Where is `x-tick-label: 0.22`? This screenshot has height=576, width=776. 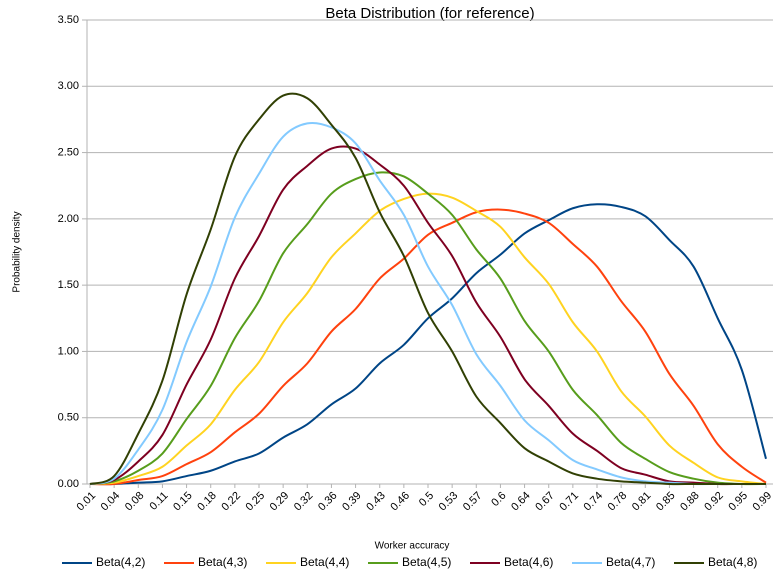
x-tick-label: 0.22 is located at coordinates (231, 502).